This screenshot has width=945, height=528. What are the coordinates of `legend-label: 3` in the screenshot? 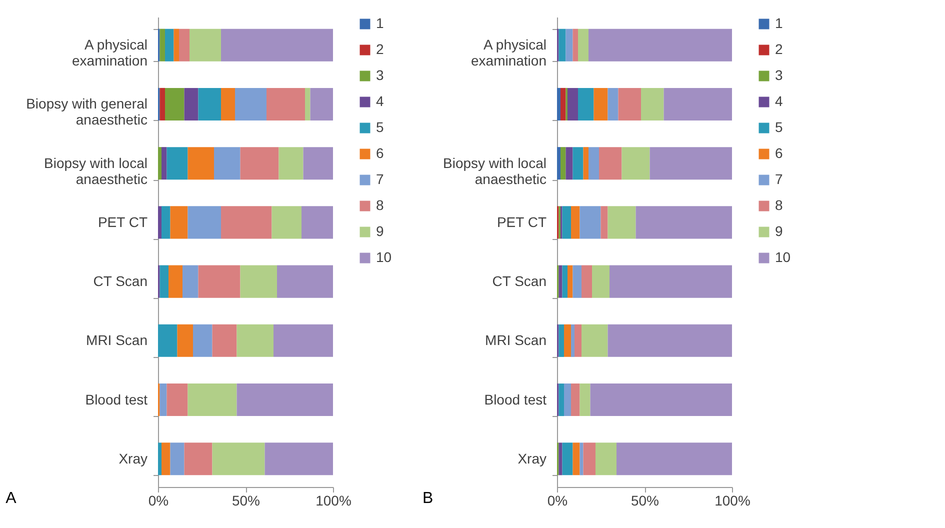 It's located at (380, 75).